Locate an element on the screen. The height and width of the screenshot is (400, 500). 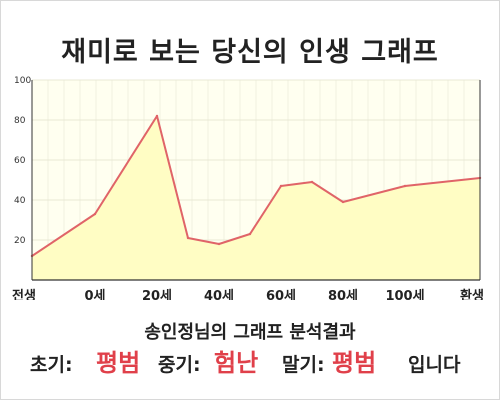
analysis-subtitle: 송인정님의 그래프 분석결과 is located at coordinates (250, 332).